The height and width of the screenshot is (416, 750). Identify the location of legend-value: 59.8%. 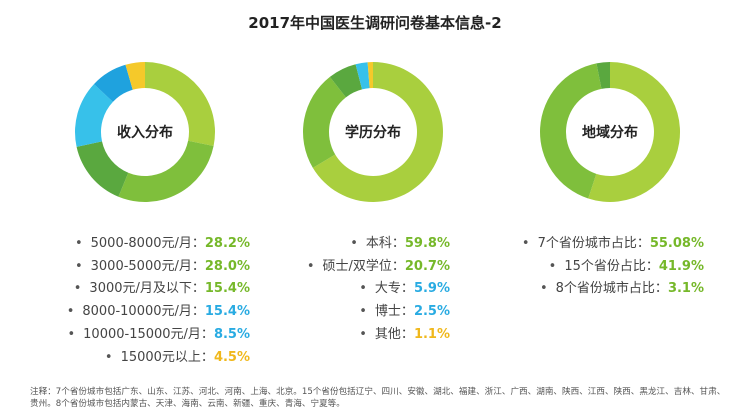
(427, 243).